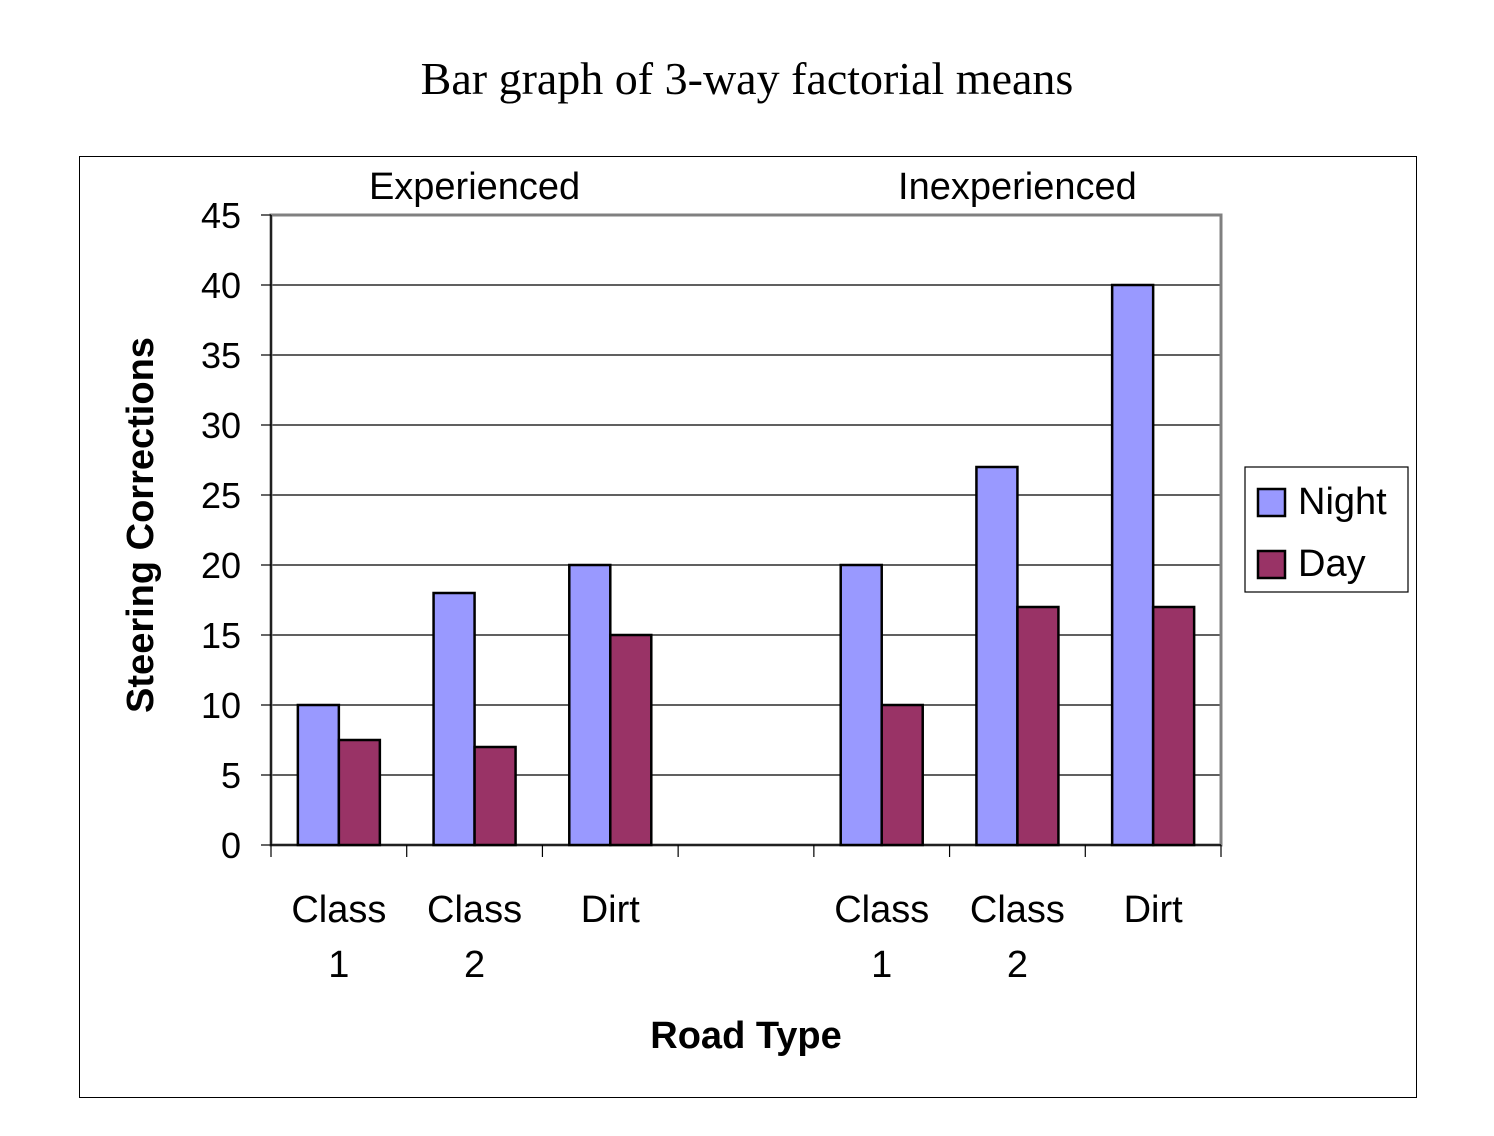 The height and width of the screenshot is (1136, 1494). I want to click on page-title: Bar graph of 3-way factorial means, so click(747, 78).